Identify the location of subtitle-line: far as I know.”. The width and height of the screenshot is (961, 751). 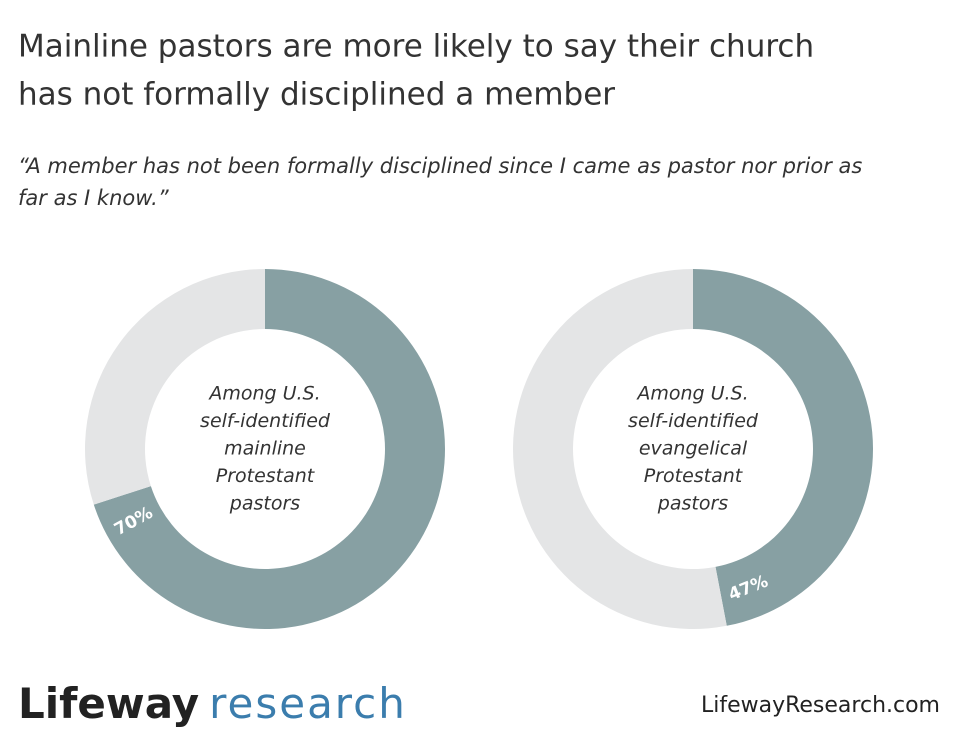
(94, 198).